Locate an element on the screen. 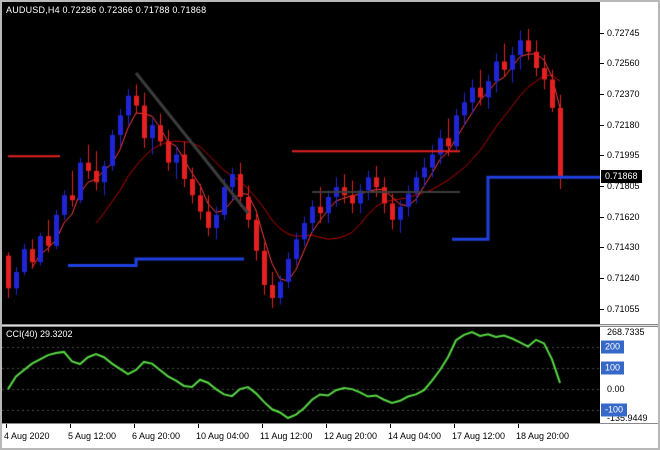  current-price-badge: 0.71868 is located at coordinates (621, 177).